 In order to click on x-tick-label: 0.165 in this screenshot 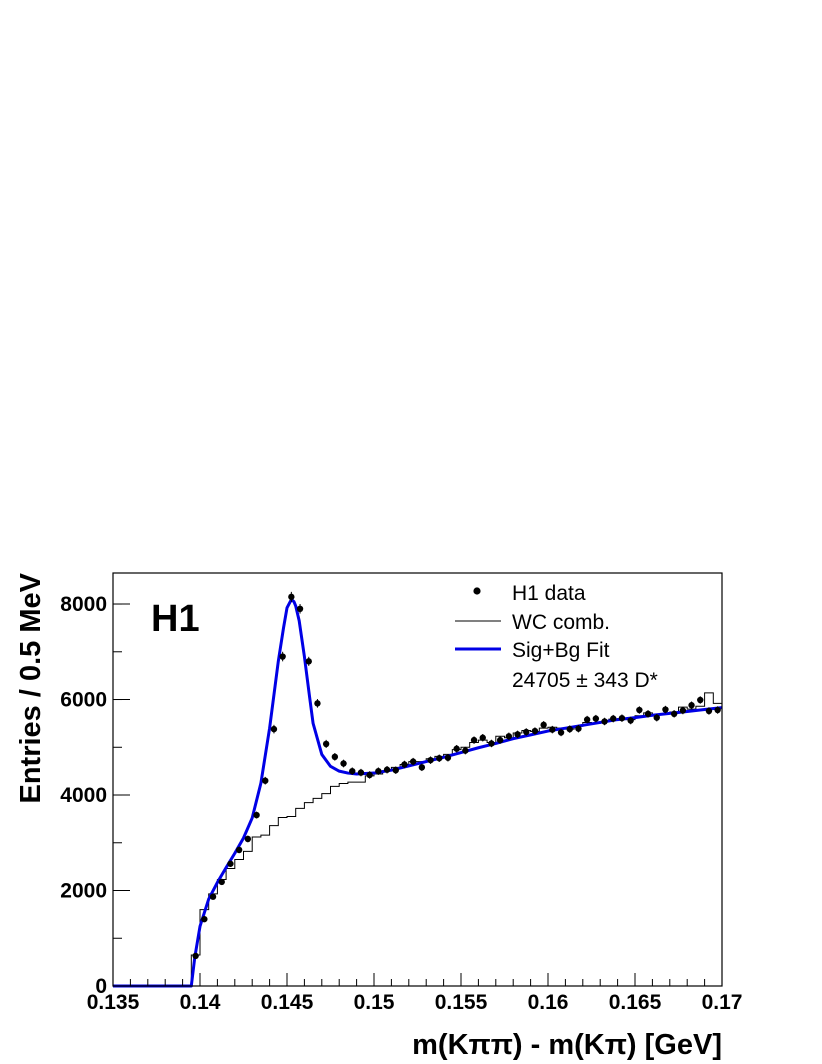, I will do `click(635, 1002)`.